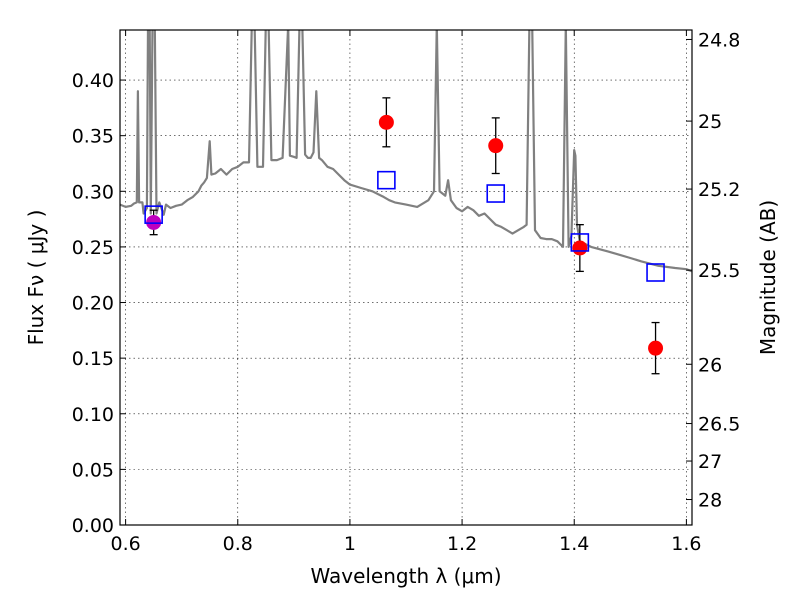 This screenshot has width=800, height=600. Describe the element at coordinates (125, 544) in the screenshot. I see `x-tick-label: 0.6` at that location.